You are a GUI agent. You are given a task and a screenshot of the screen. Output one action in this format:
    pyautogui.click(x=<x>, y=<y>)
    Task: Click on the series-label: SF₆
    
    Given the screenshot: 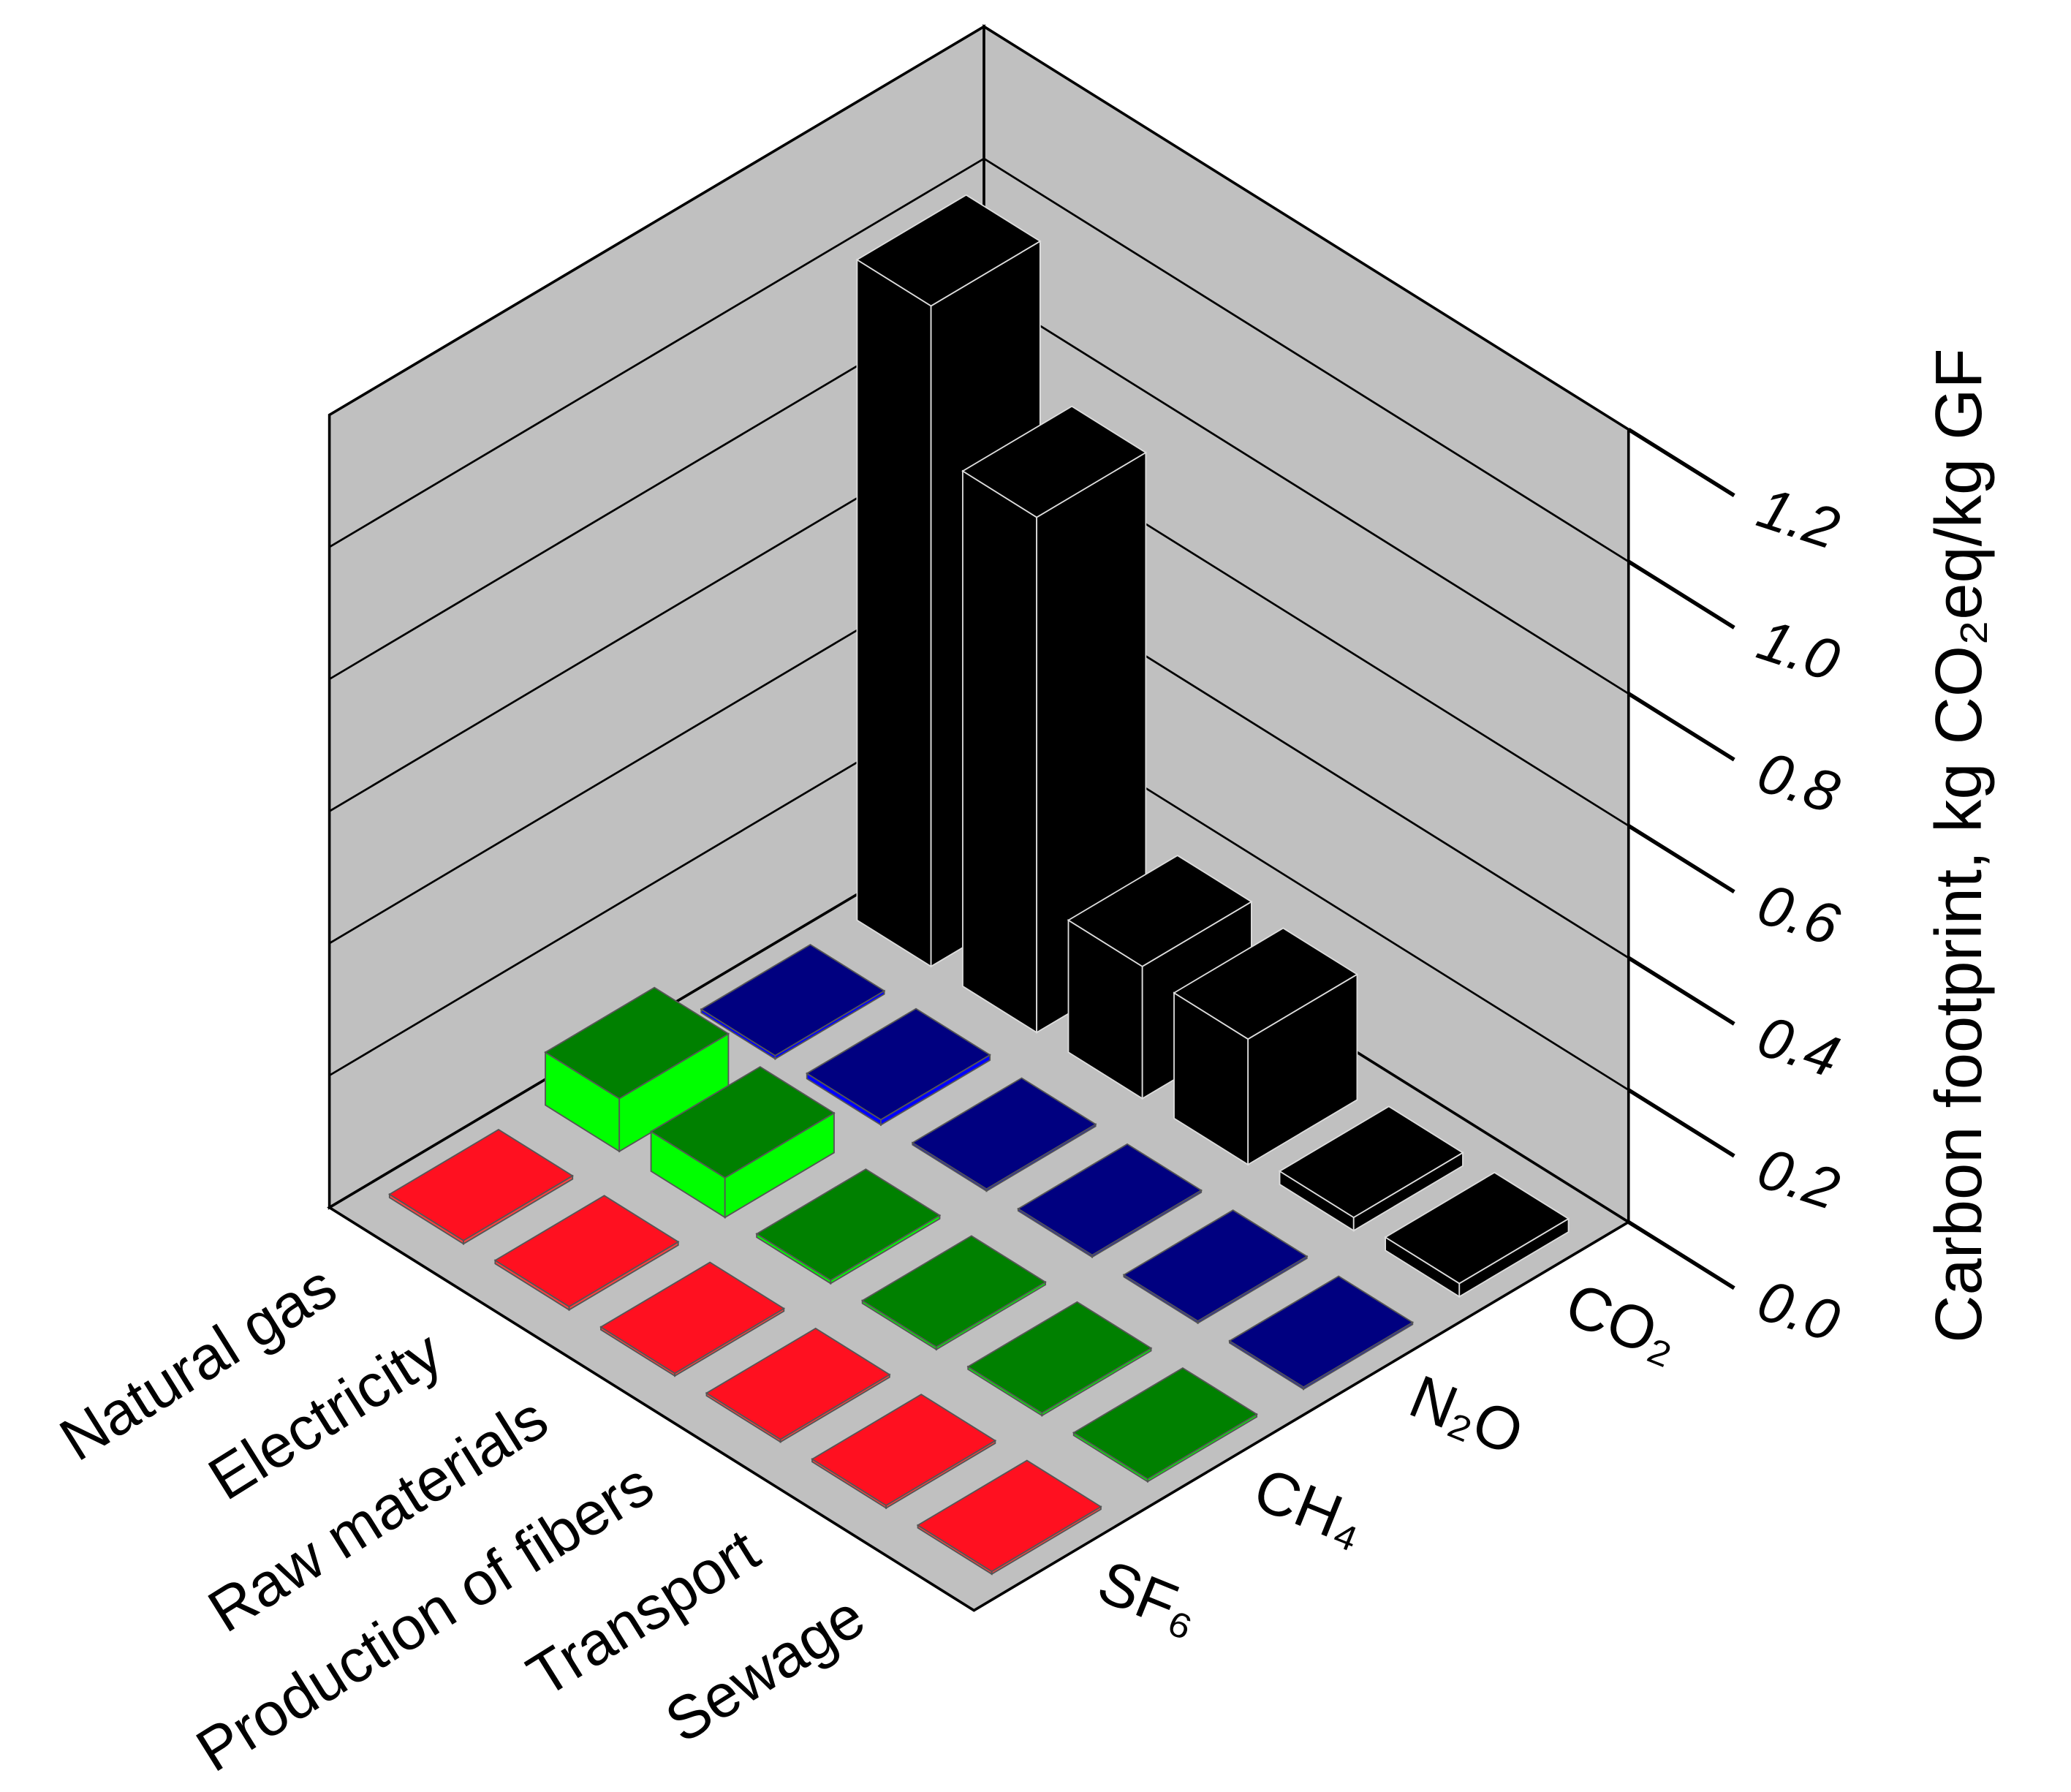 What is the action you would take?
    pyautogui.click(x=1149, y=1598)
    